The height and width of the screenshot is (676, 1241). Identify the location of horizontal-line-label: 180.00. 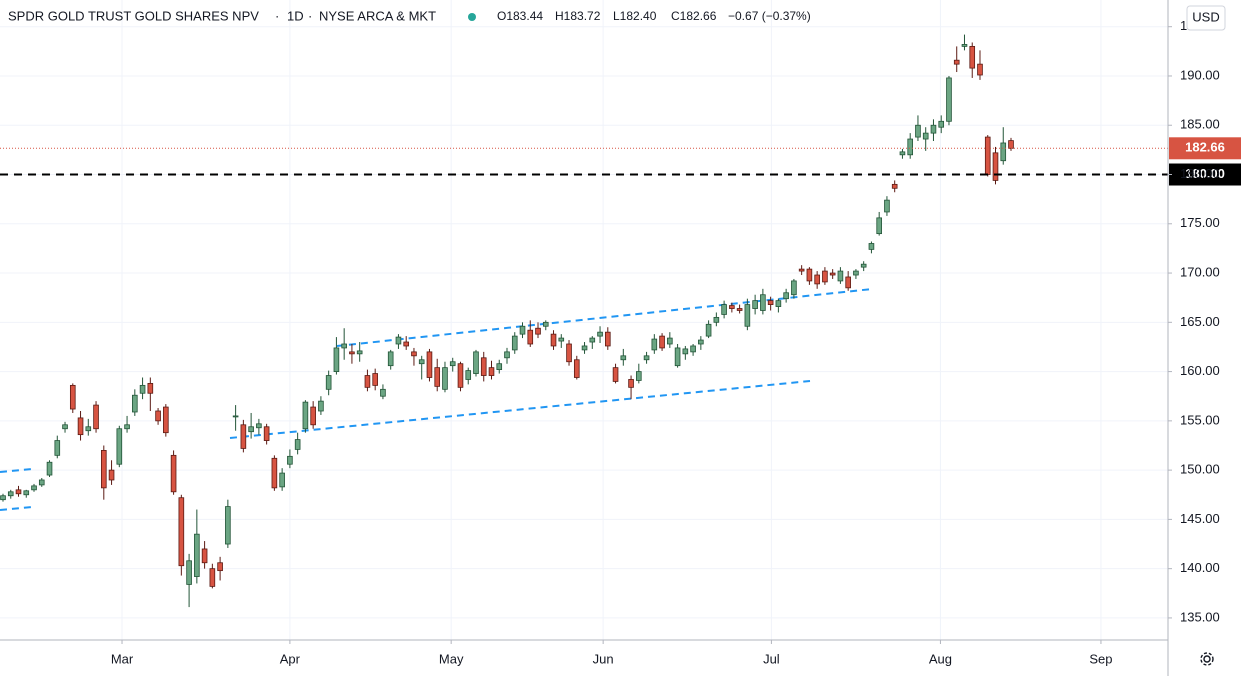
(1205, 173).